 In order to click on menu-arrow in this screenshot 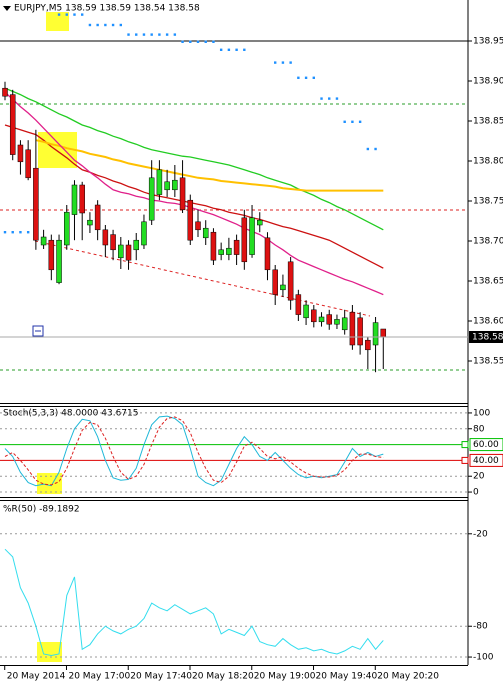, I will do `click(7, 8)`.